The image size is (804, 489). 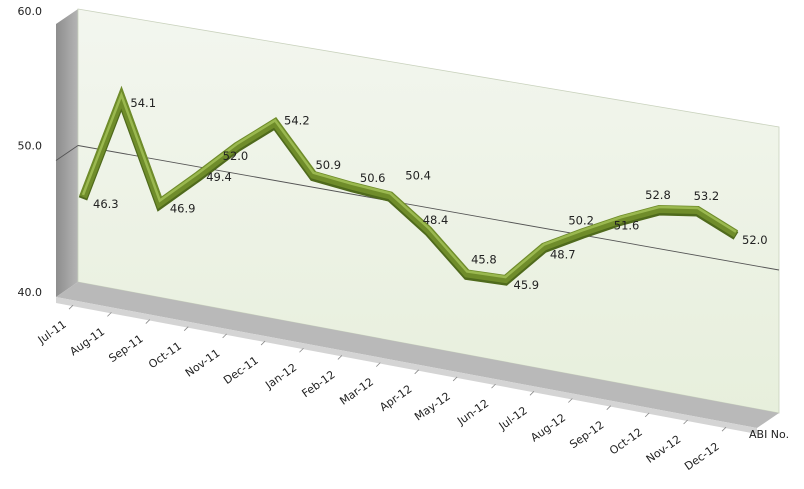 What do you see at coordinates (432, 407) in the screenshot?
I see `x-tick-label: May-12` at bounding box center [432, 407].